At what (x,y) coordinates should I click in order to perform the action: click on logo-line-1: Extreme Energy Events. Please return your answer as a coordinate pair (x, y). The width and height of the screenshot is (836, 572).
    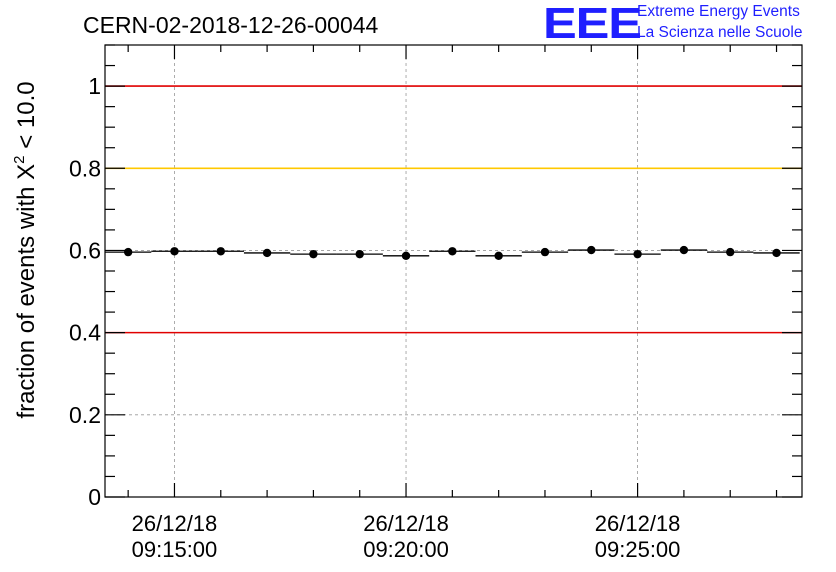
    Looking at the image, I should click on (718, 11).